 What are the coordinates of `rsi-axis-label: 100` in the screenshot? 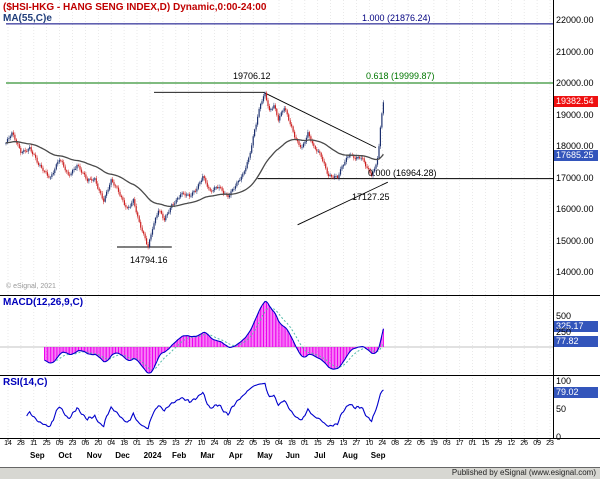 It's located at (564, 381).